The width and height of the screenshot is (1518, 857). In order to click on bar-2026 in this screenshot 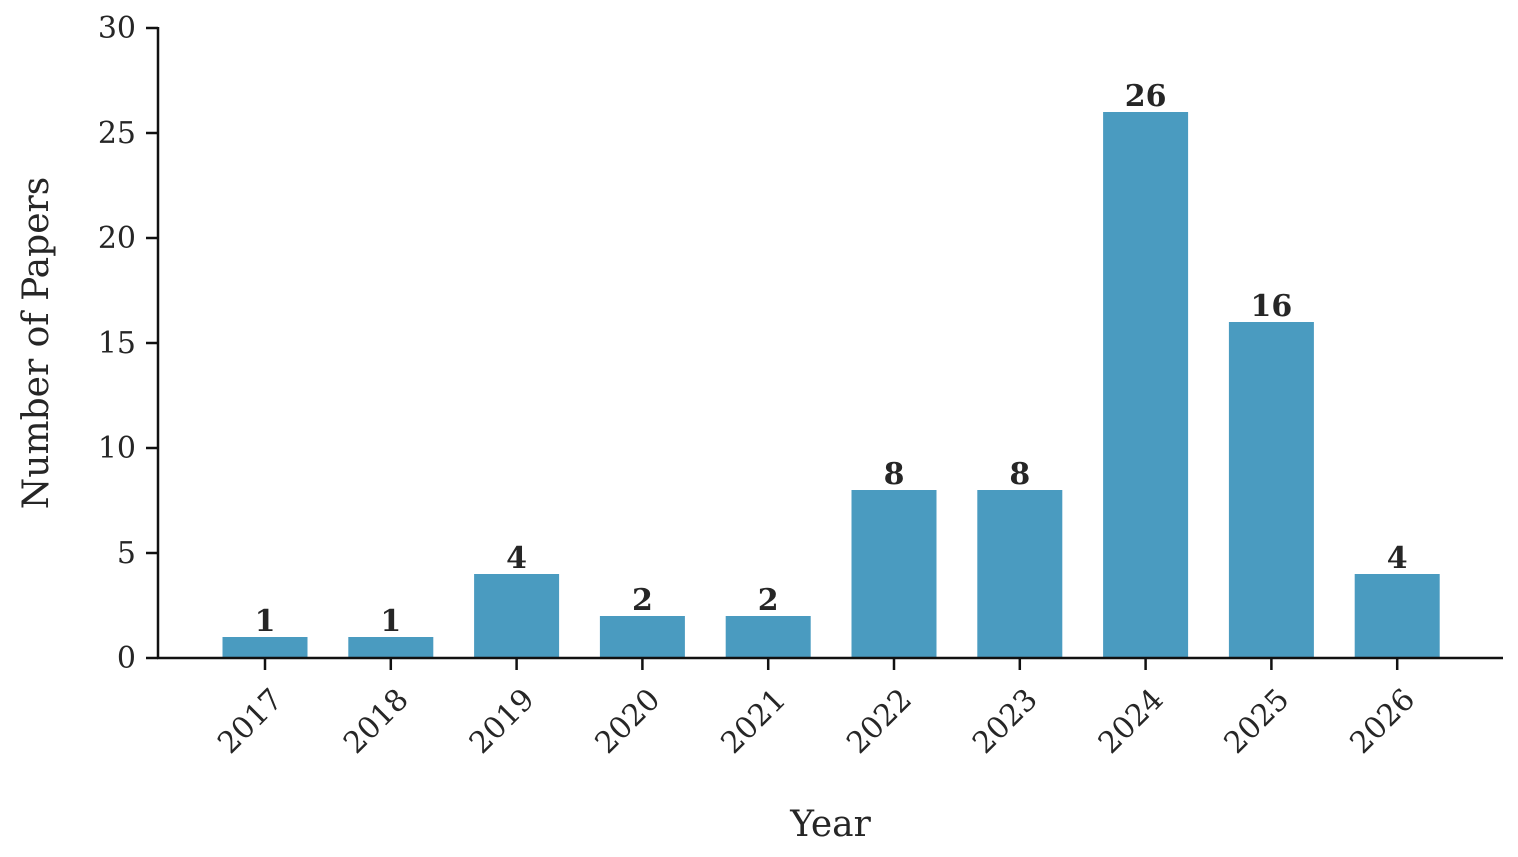, I will do `click(1397, 616)`.